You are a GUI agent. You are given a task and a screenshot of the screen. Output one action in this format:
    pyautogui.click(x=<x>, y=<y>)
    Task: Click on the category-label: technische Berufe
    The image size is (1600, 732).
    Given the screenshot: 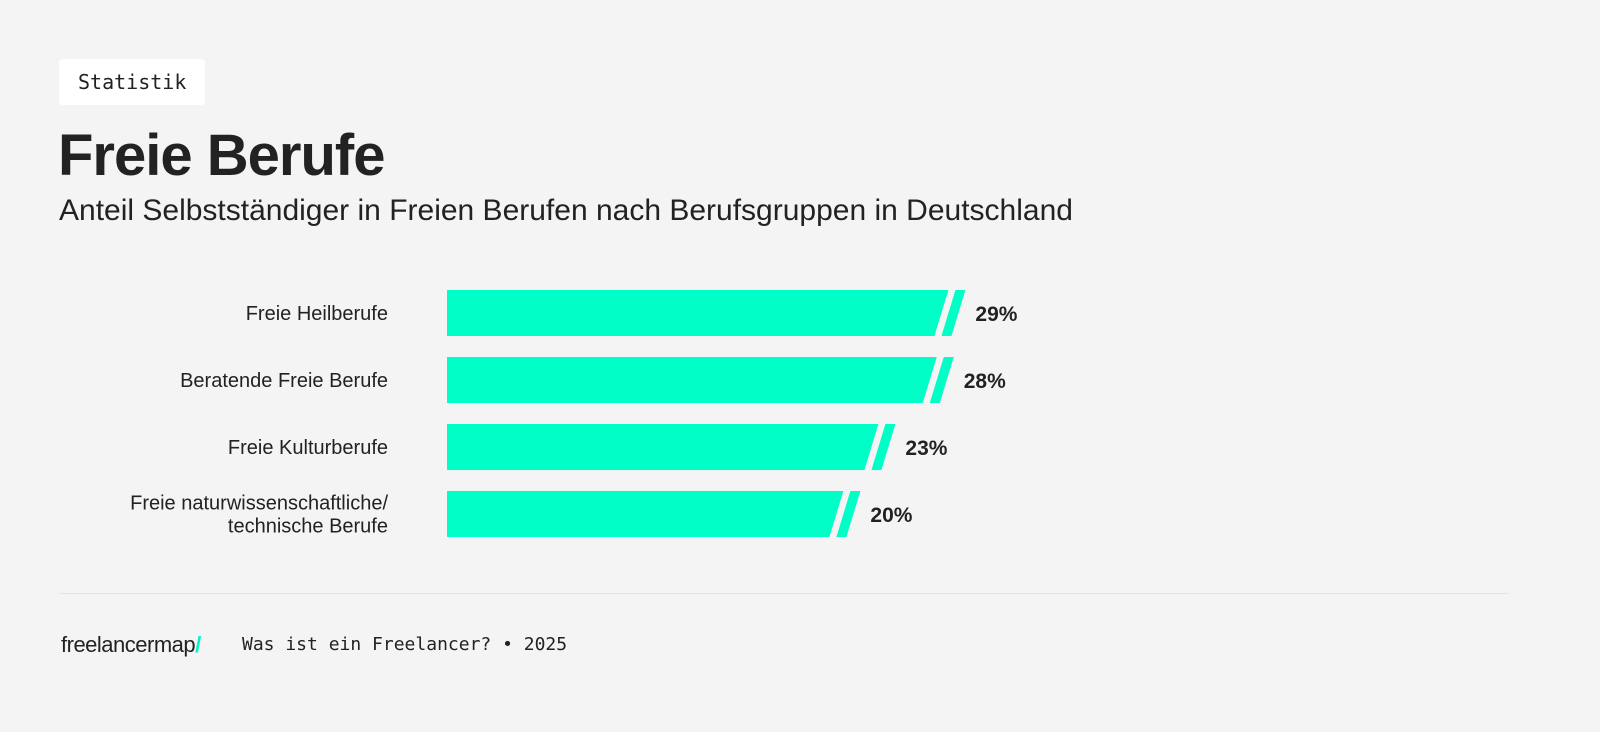 What is the action you would take?
    pyautogui.click(x=308, y=527)
    